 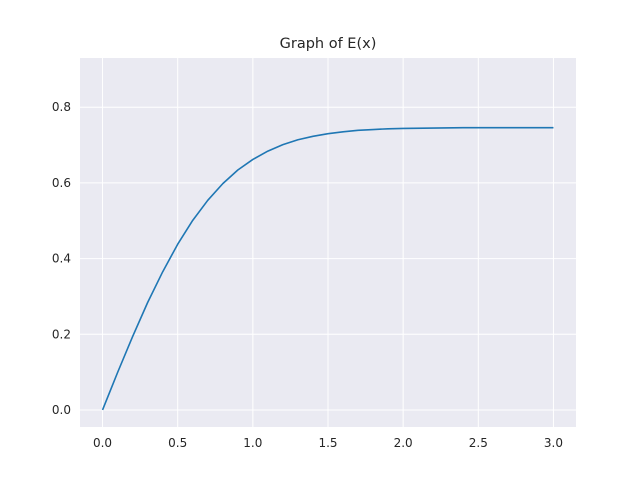 I want to click on x-tick-label: 2.5, so click(x=478, y=443).